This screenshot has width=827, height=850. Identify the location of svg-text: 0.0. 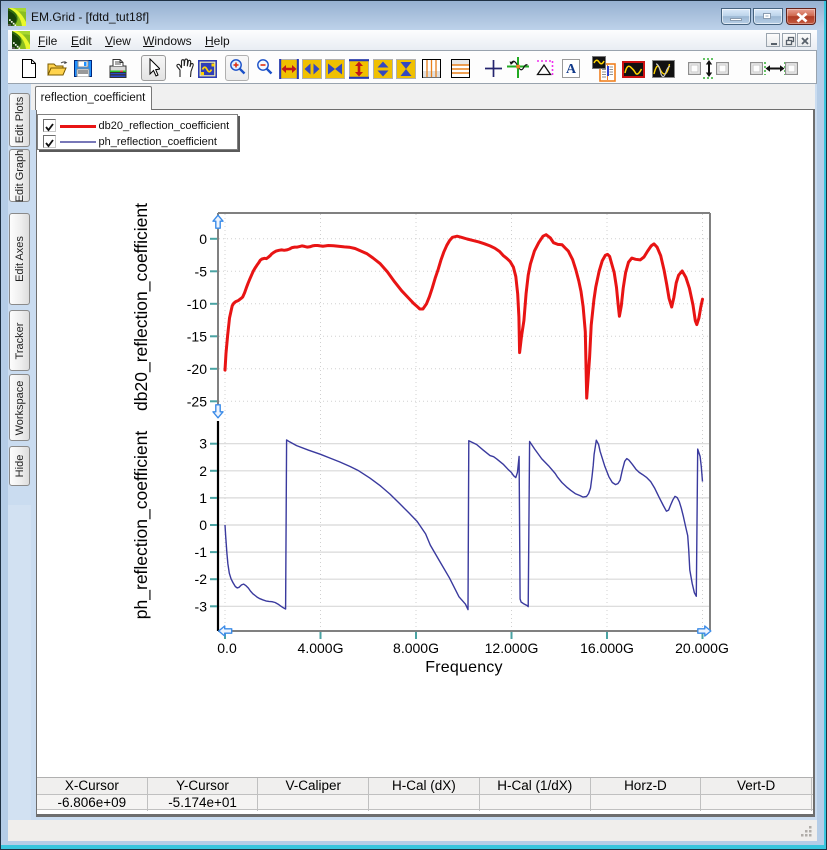
(227, 648).